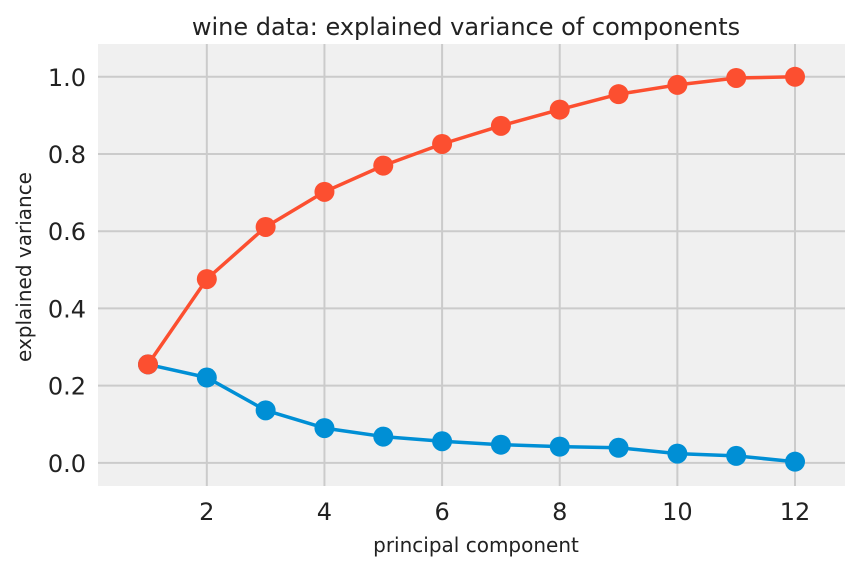  What do you see at coordinates (206, 512) in the screenshot?
I see `x-tick-label: 2` at bounding box center [206, 512].